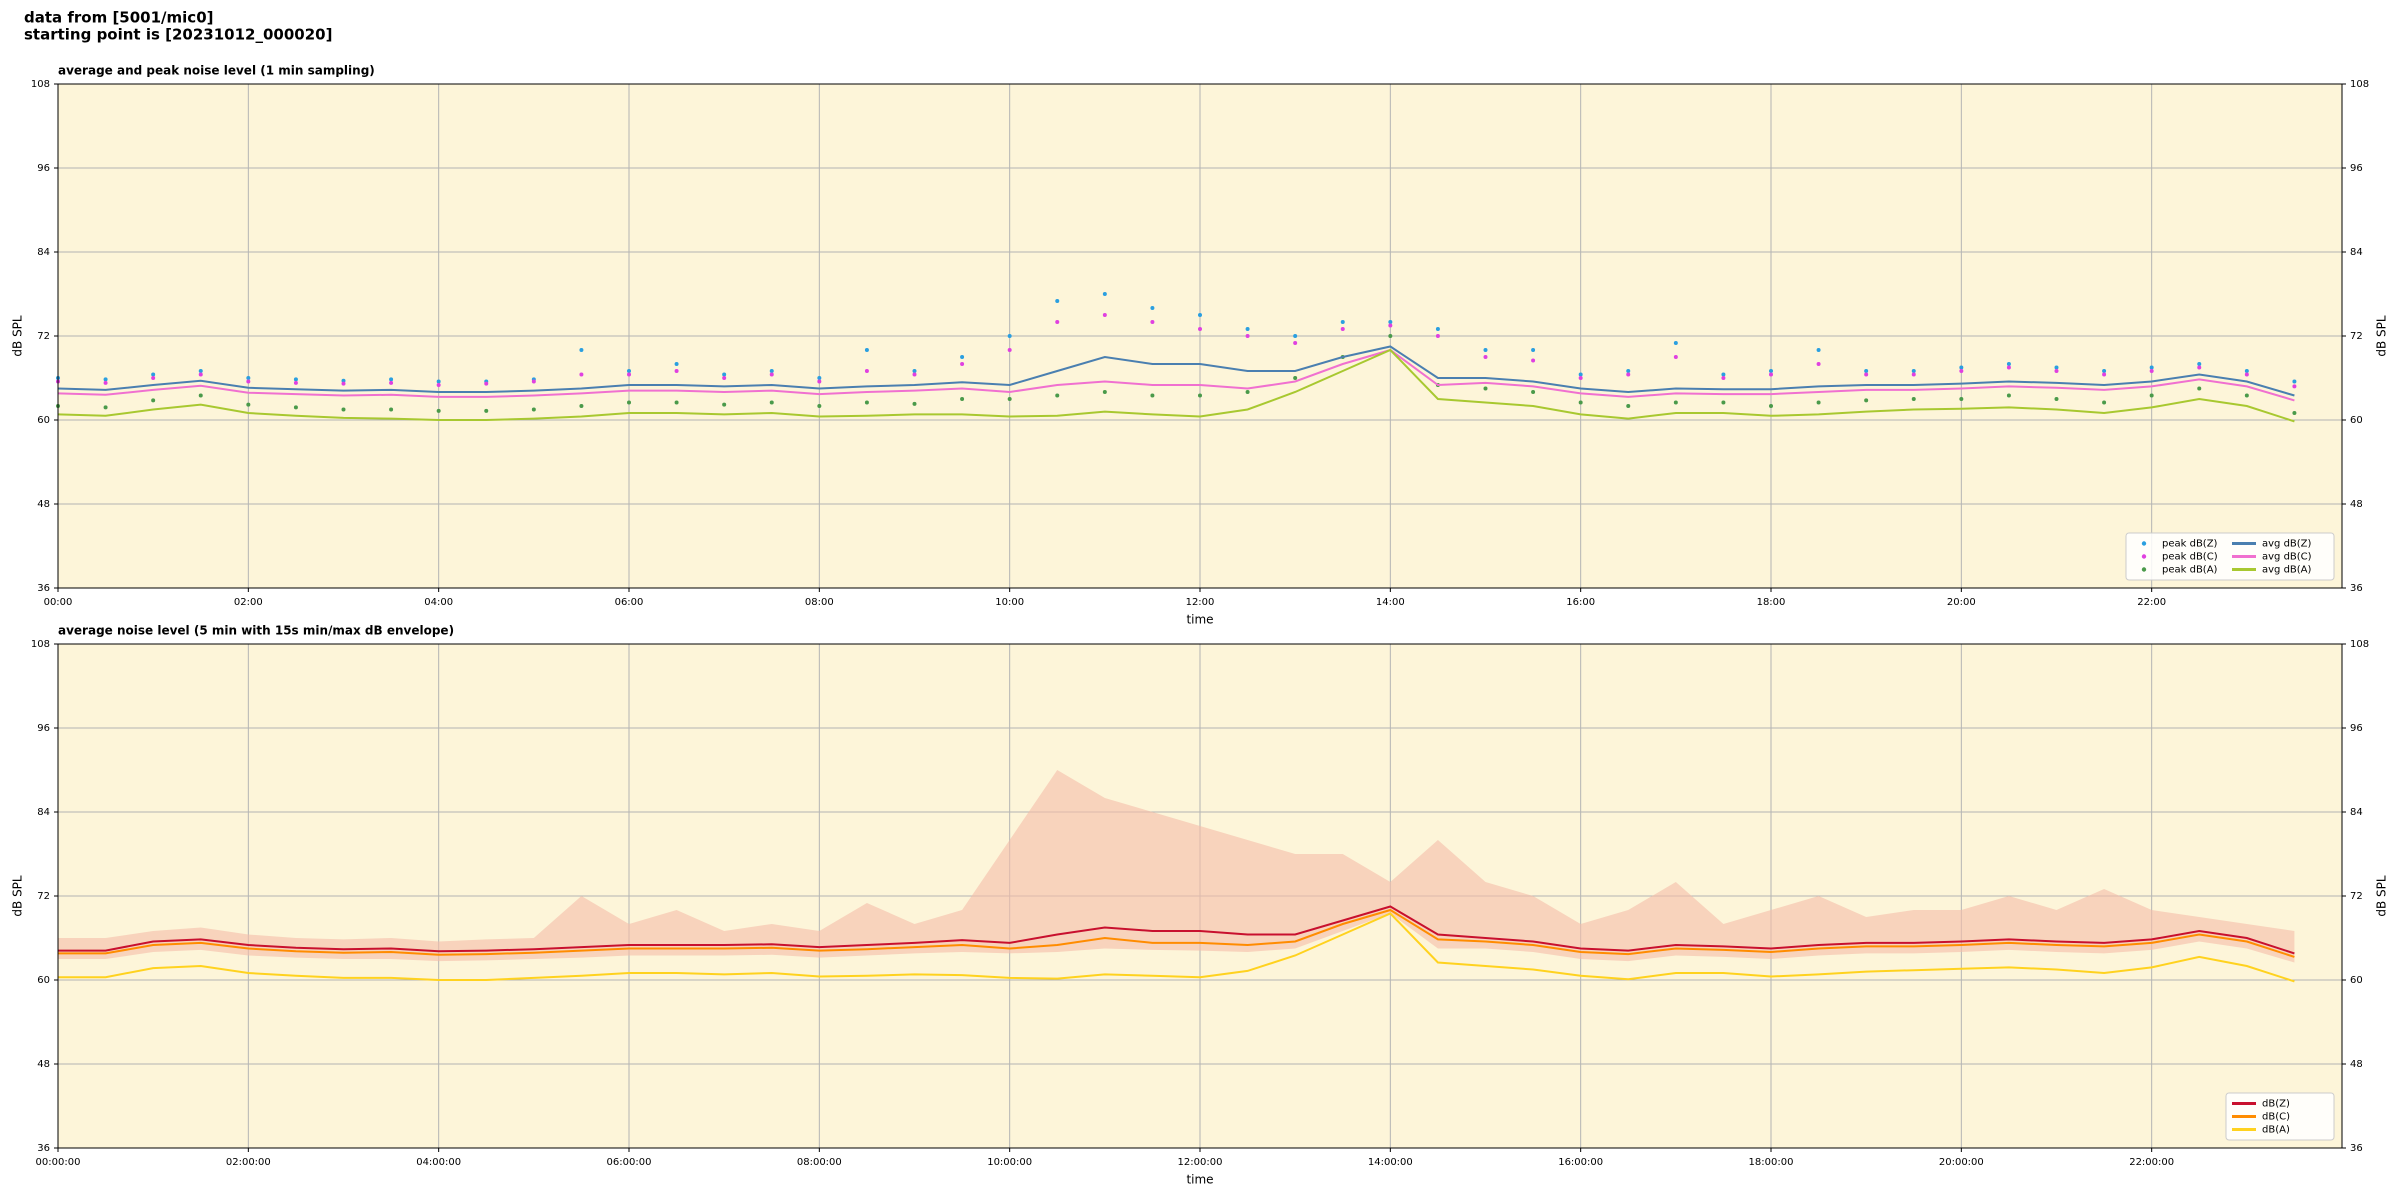  What do you see at coordinates (43, 168) in the screenshot?
I see `y-tick-label: 96` at bounding box center [43, 168].